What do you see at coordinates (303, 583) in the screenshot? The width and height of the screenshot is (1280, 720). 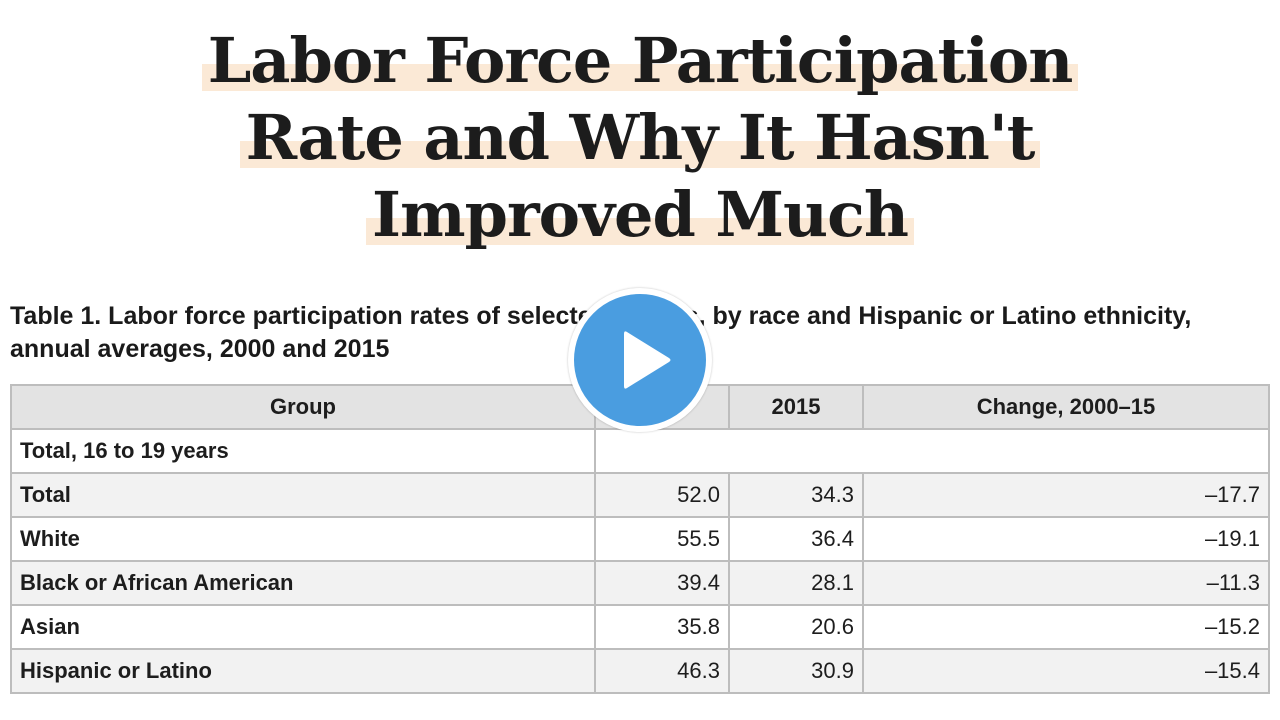 I see `row-group: Black or African American` at bounding box center [303, 583].